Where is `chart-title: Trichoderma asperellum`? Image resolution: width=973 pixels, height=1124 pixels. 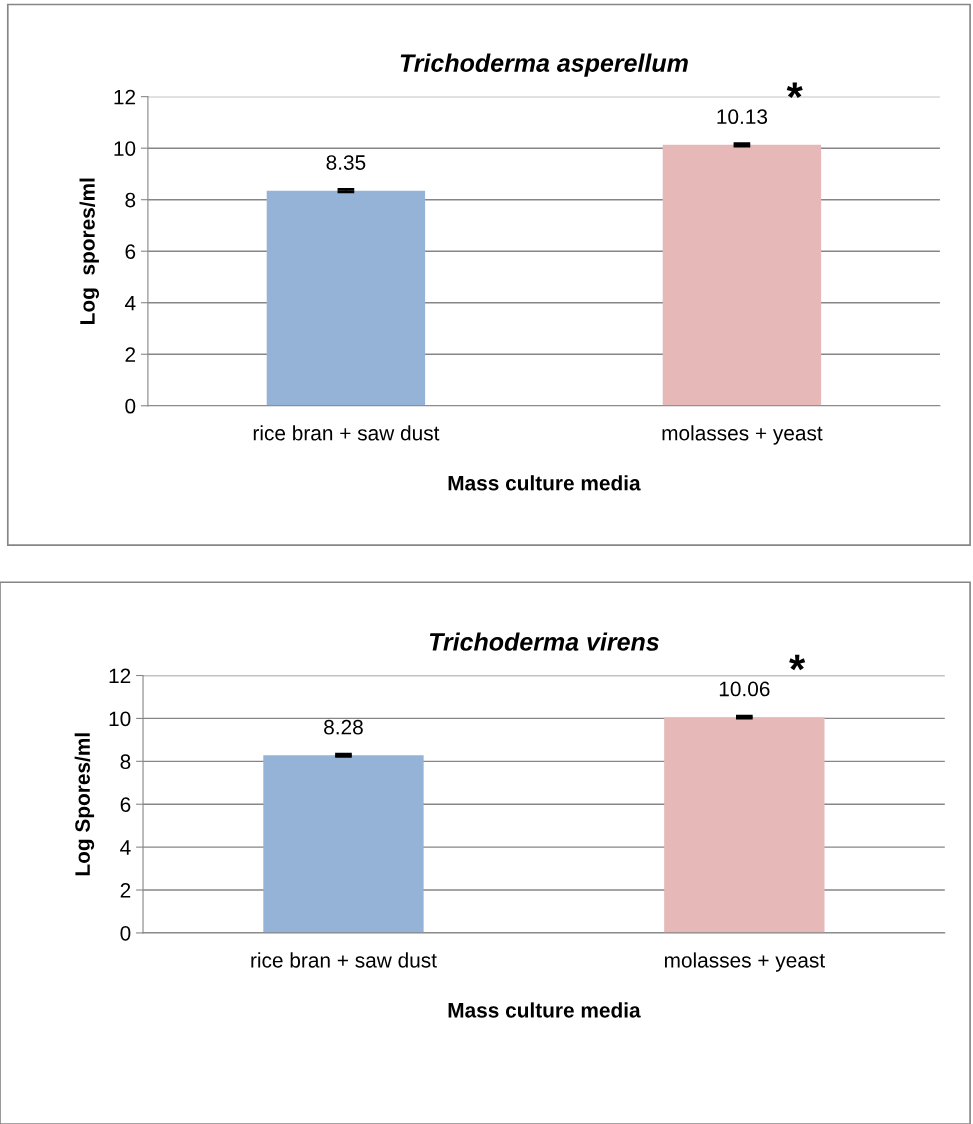
chart-title: Trichoderma asperellum is located at coordinates (544, 65).